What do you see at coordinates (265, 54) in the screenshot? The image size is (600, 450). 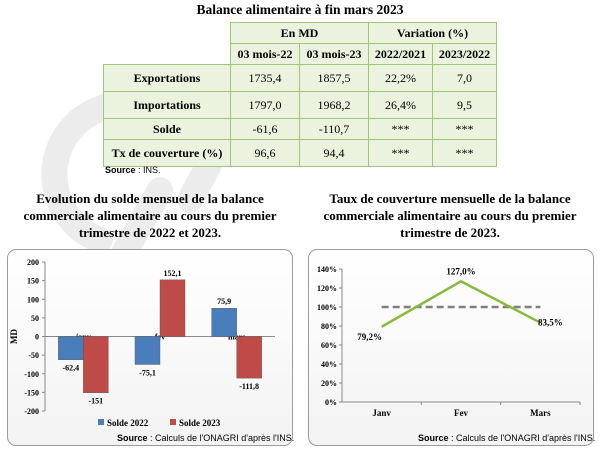 I see `col-header: 03 mois-22` at bounding box center [265, 54].